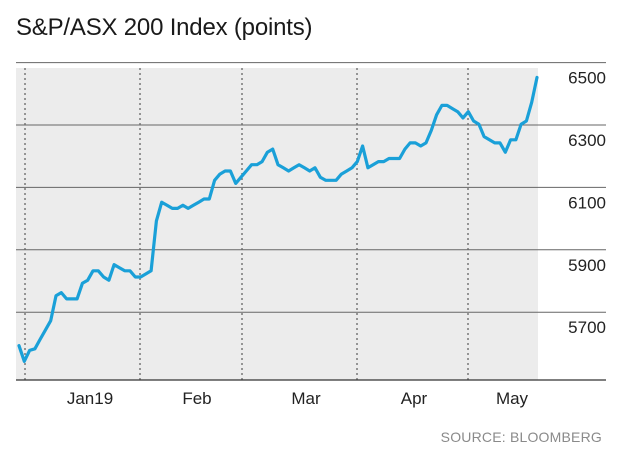  What do you see at coordinates (587, 140) in the screenshot?
I see `y-tick-label: 6300` at bounding box center [587, 140].